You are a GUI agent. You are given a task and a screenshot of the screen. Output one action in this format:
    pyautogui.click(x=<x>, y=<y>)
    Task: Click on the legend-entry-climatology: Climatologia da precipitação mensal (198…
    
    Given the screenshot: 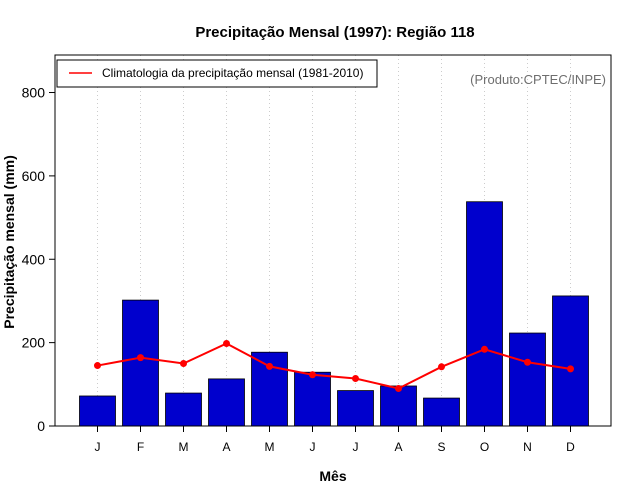 What is the action you would take?
    pyautogui.click(x=232, y=73)
    